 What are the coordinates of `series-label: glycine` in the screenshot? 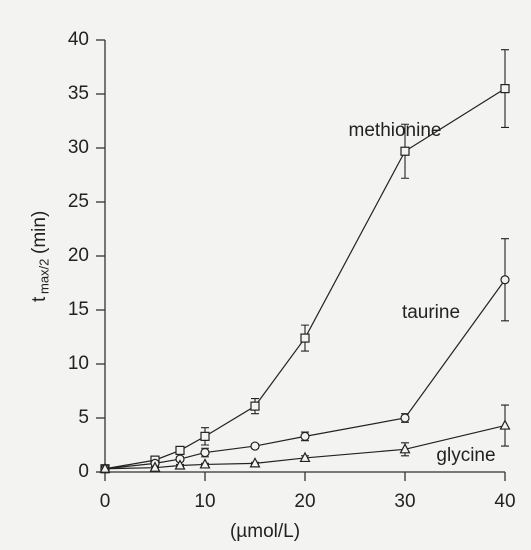 It's located at (465, 455).